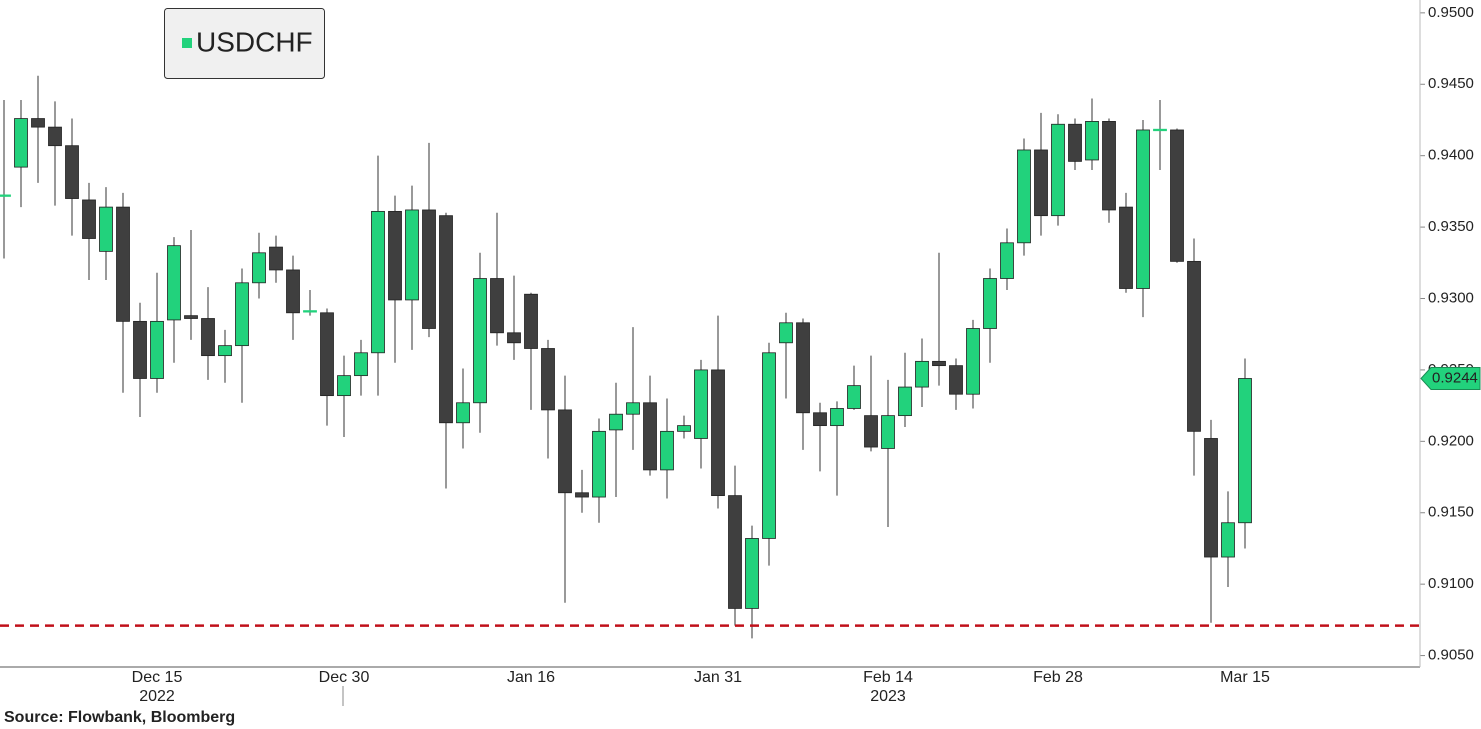  I want to click on y-tick-label: 0.9150, so click(1451, 512).